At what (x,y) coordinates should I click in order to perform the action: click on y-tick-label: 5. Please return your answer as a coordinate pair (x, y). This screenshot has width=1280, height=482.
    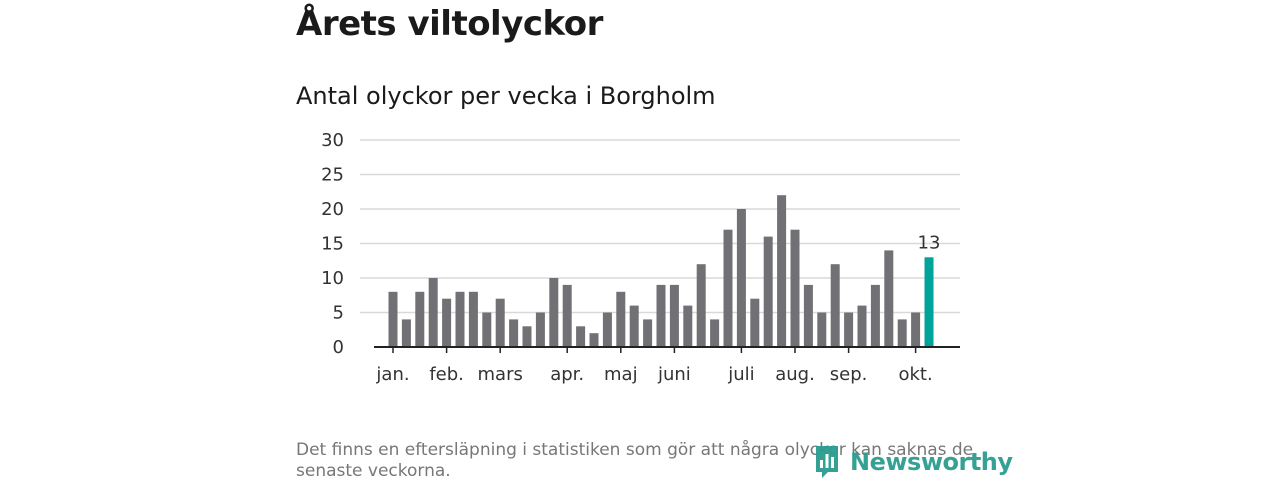
    Looking at the image, I should click on (338, 313).